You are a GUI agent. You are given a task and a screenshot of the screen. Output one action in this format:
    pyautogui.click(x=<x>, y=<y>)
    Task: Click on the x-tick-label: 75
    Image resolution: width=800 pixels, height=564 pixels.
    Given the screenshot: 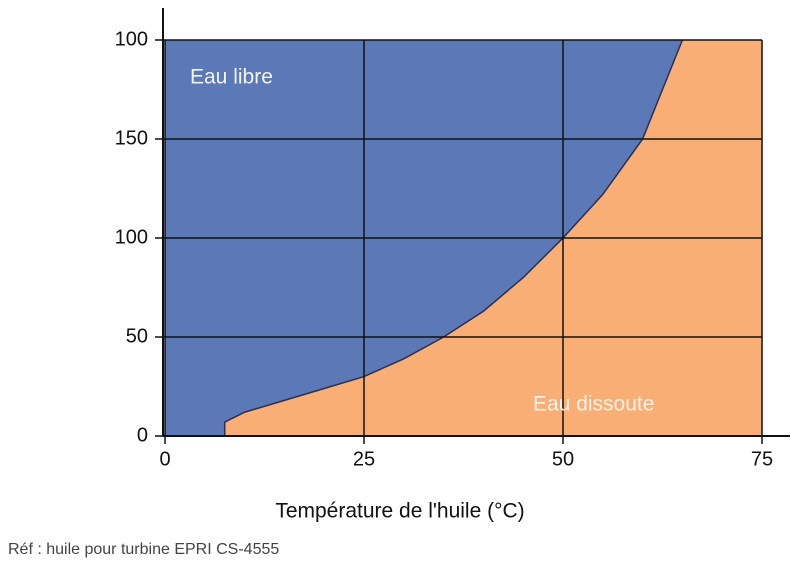 What is the action you would take?
    pyautogui.click(x=762, y=459)
    